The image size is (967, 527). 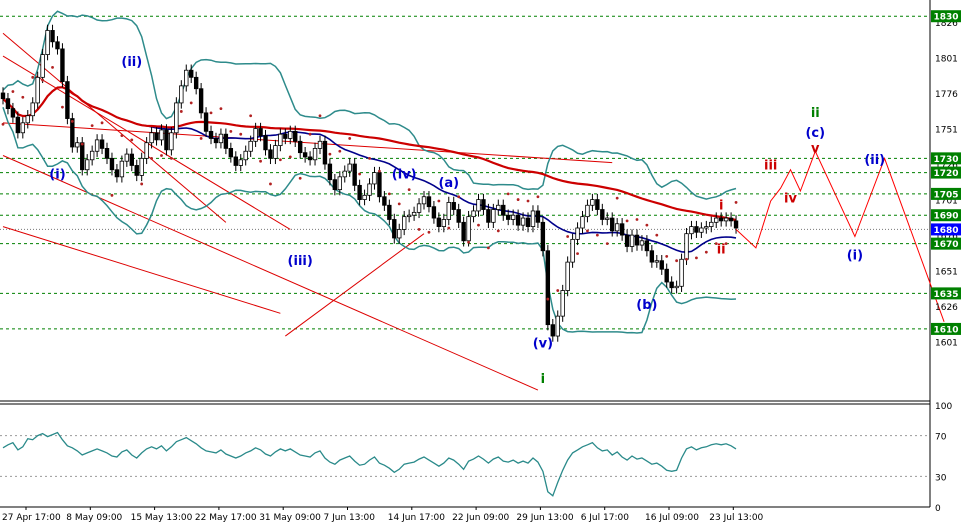 I want to click on level-tag-label: 1670, so click(x=945, y=245).